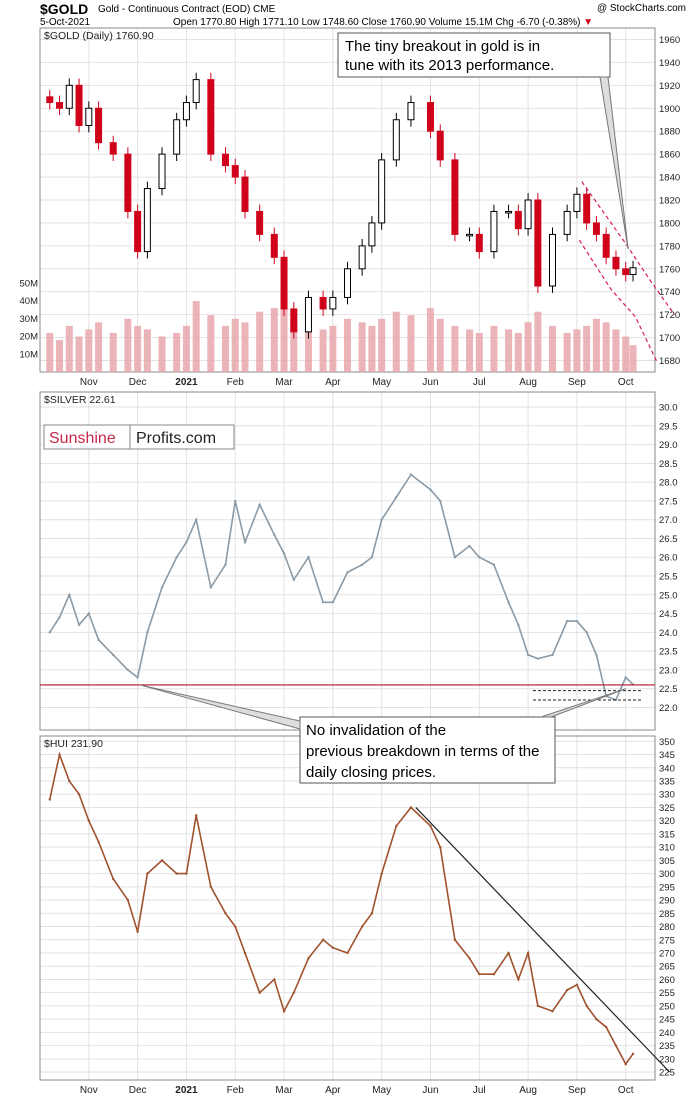 The image size is (700, 1100). Describe the element at coordinates (668, 633) in the screenshot. I see `y-tick-label: 24.0` at that location.